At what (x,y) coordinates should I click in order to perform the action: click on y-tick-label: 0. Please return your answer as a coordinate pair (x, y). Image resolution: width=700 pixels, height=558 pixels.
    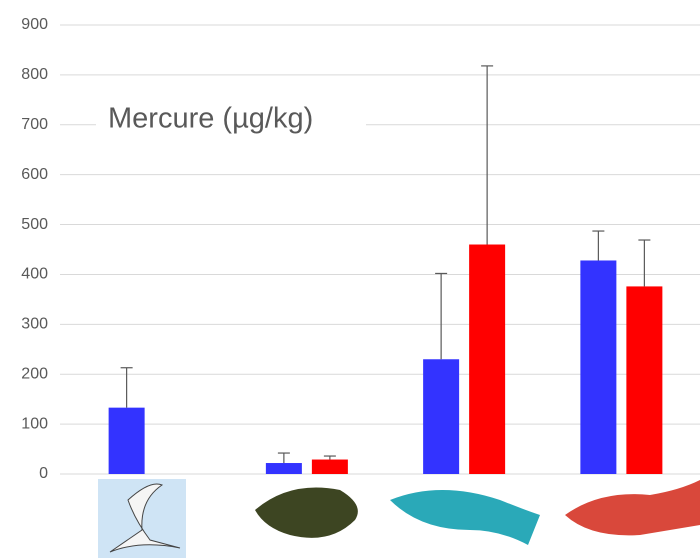
    Looking at the image, I should click on (43, 473).